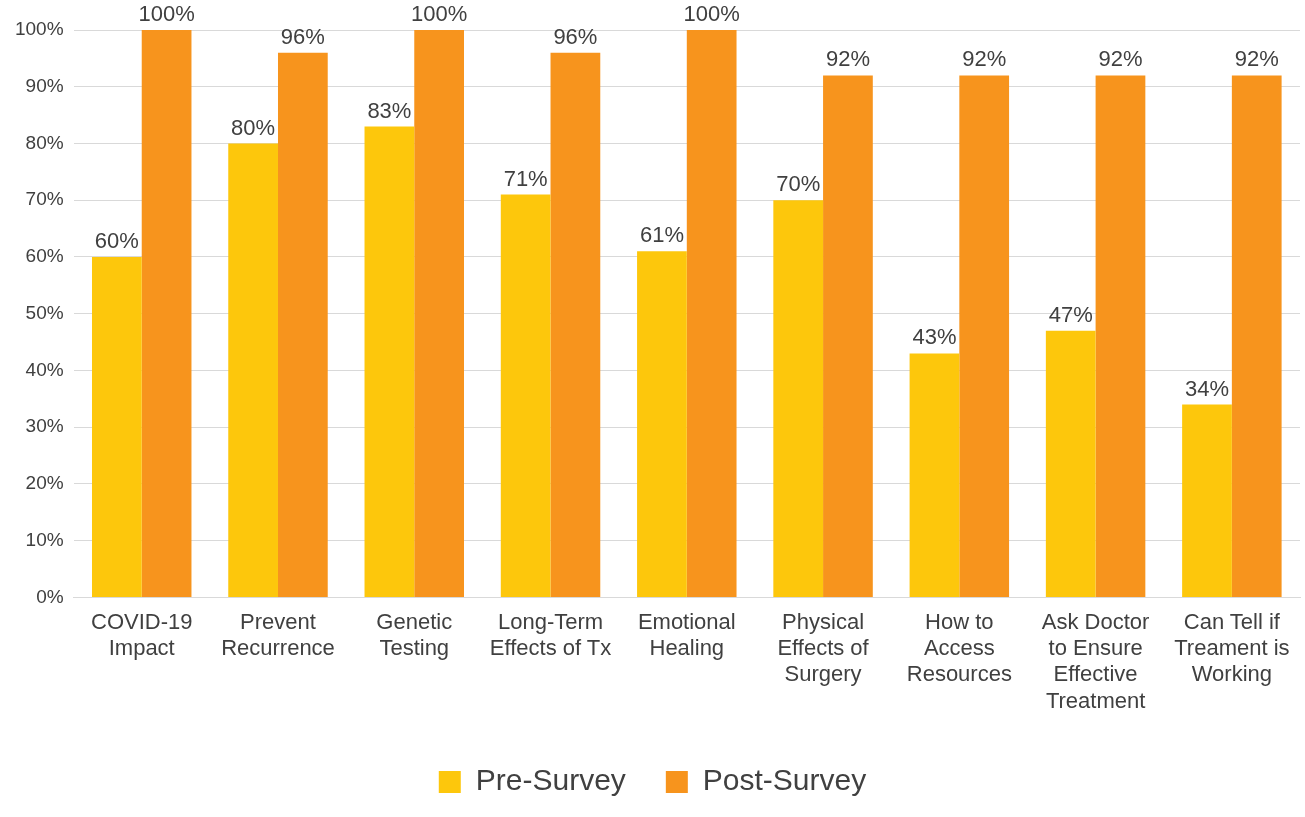 The image size is (1305, 817). Describe the element at coordinates (44, 483) in the screenshot. I see `y-tick-label: 20%` at that location.